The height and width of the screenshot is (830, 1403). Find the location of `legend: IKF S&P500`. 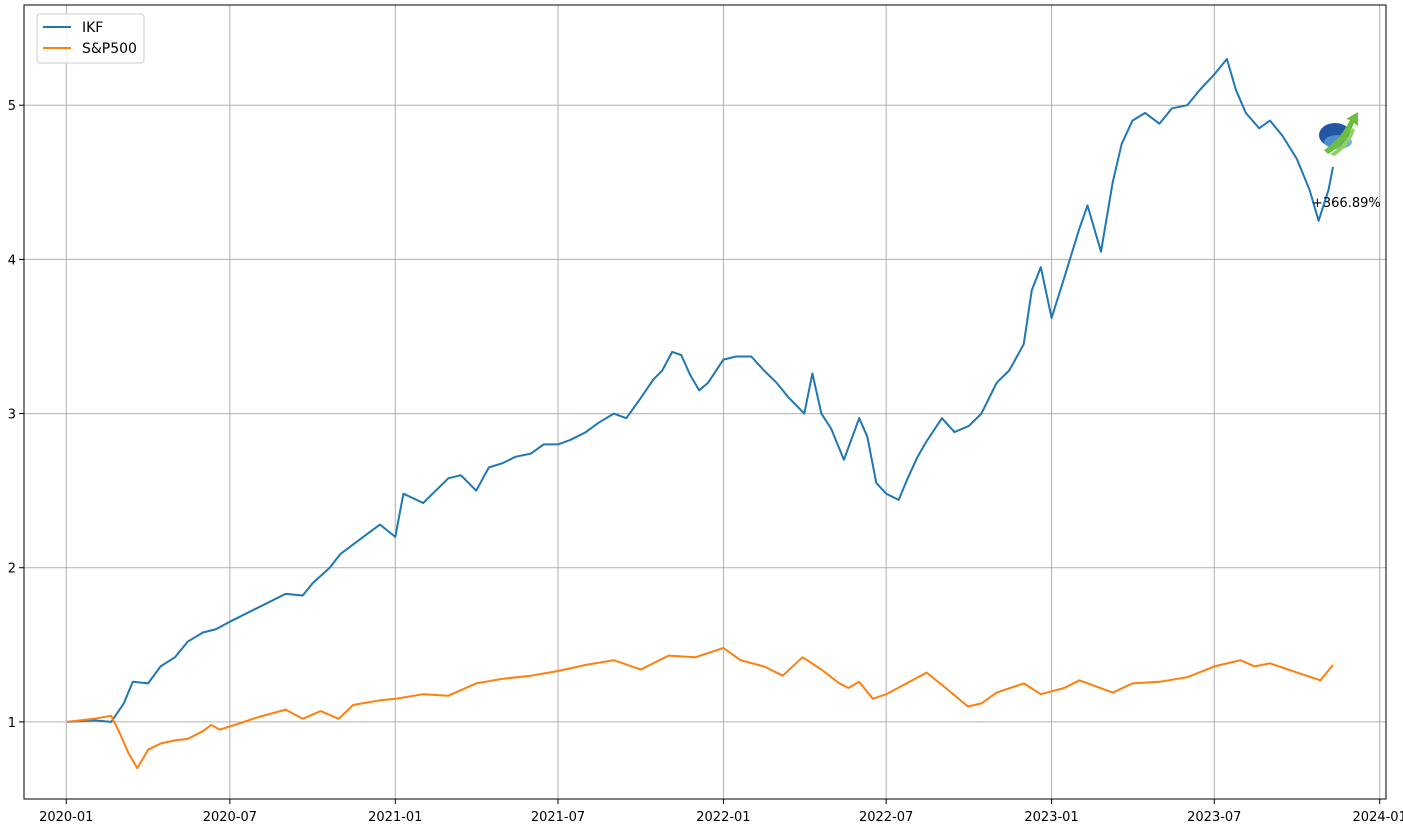

legend: IKF S&P500 is located at coordinates (90, 38).